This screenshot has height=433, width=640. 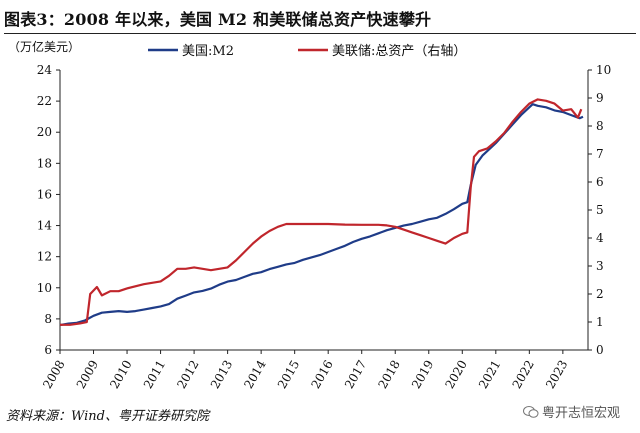 I want to click on y-right-tick-label: 6, so click(x=600, y=182).